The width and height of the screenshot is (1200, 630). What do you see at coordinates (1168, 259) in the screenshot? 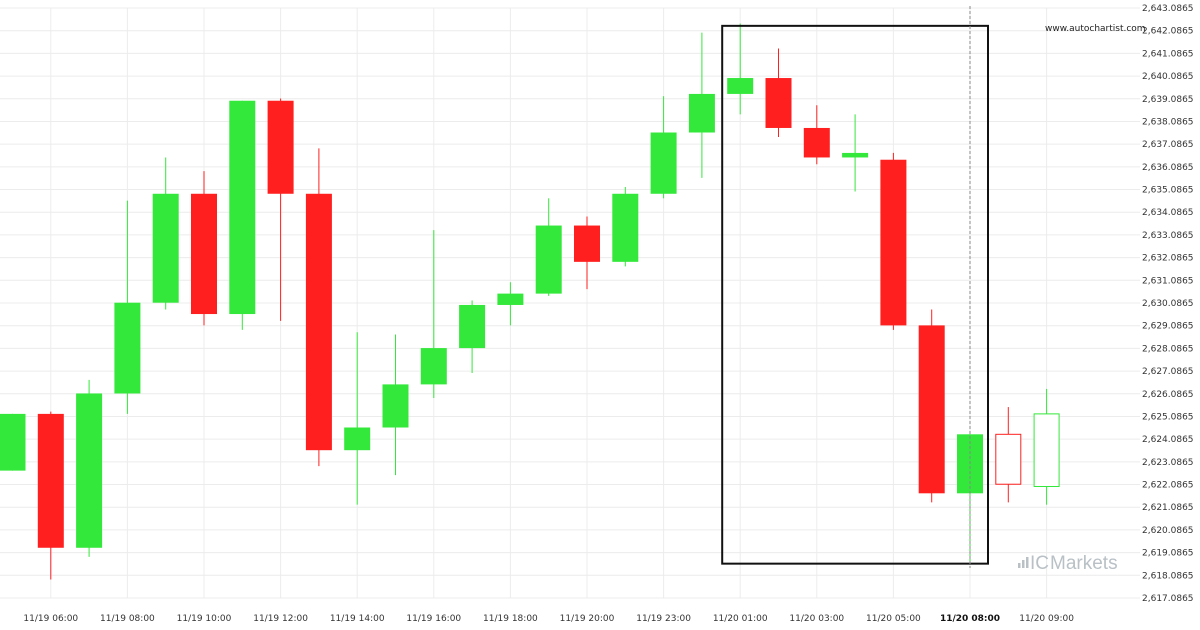
I see `y-tick-label: 2,632.0865` at bounding box center [1168, 259].